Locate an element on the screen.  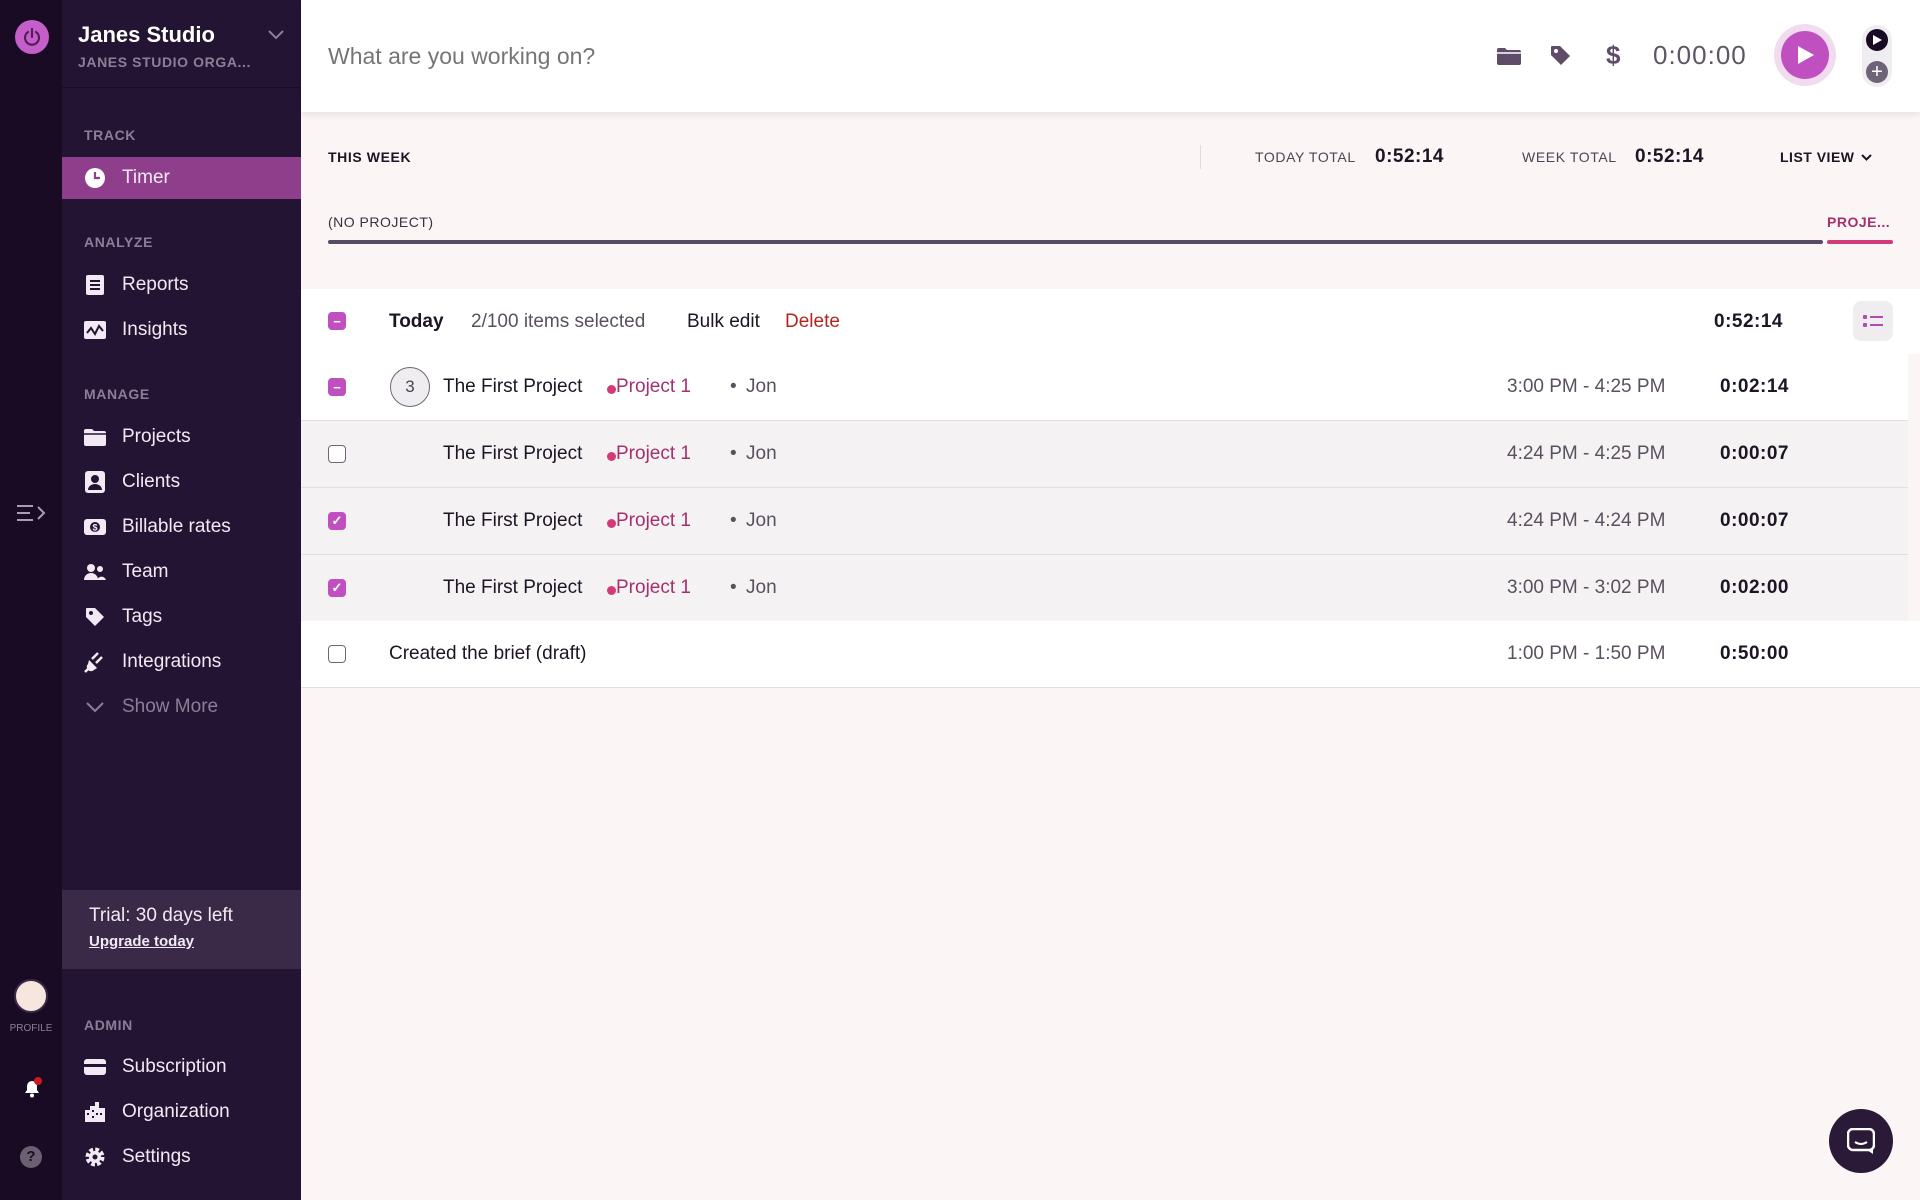
entry-time-range: 4:24 PM - 4:24 PM is located at coordinates (1586, 520).